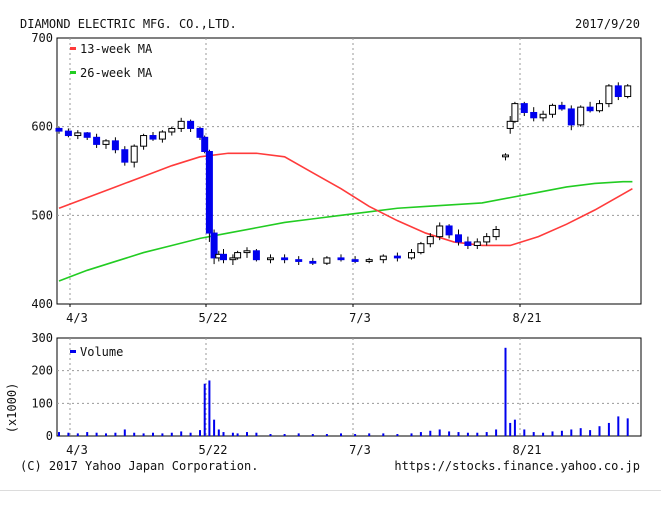 This screenshot has width=661, height=507. Describe the element at coordinates (49, 436) in the screenshot. I see `volume-y-tick-label: 0` at that location.